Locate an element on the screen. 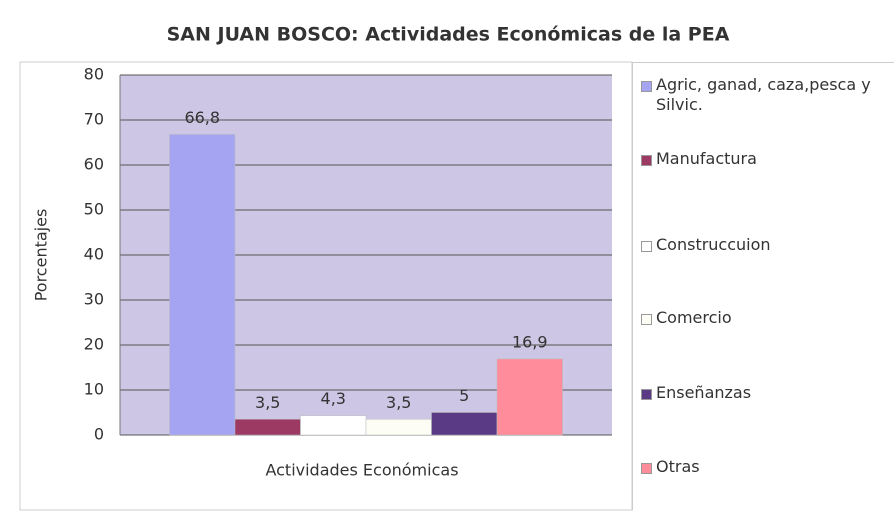  legend-label: Otras is located at coordinates (678, 466).